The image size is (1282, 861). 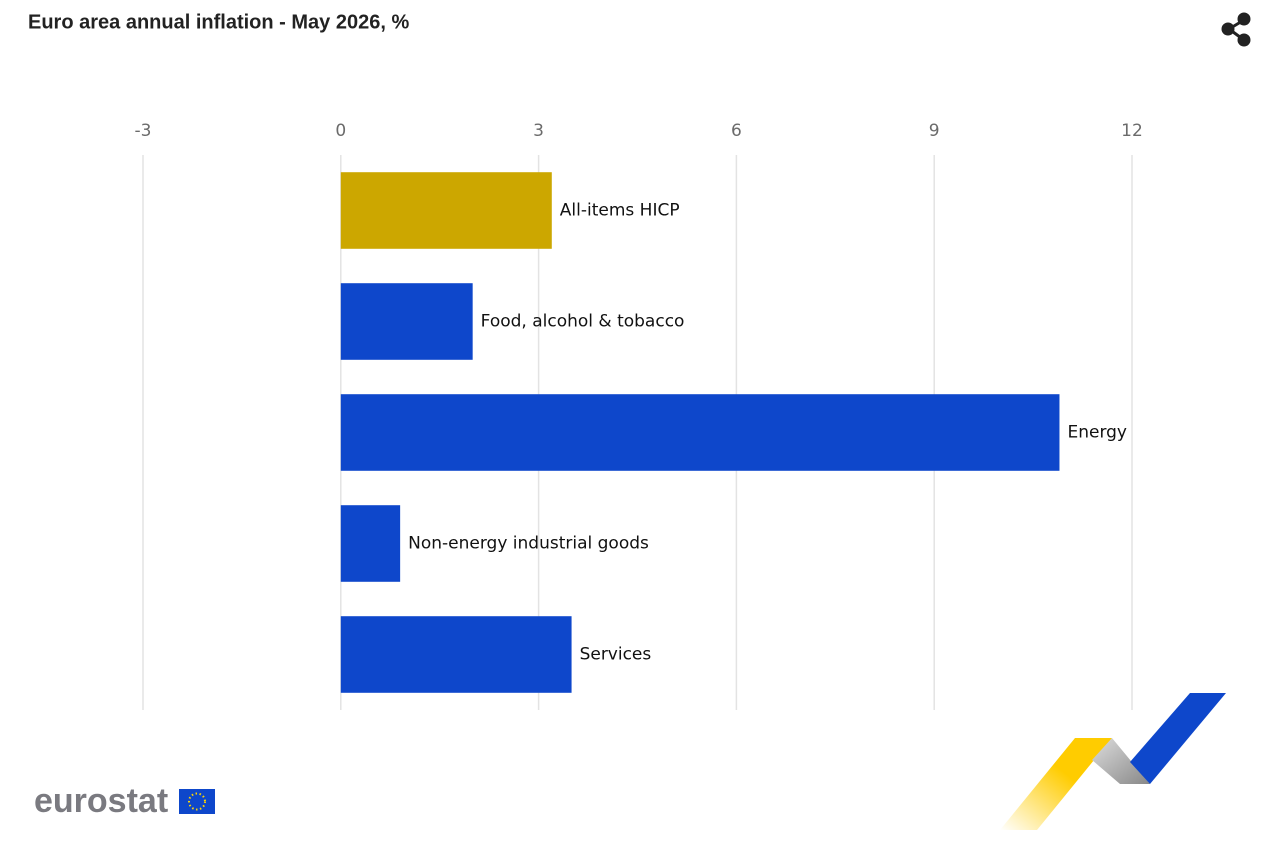 I want to click on x-tick-label: 9, so click(x=934, y=131).